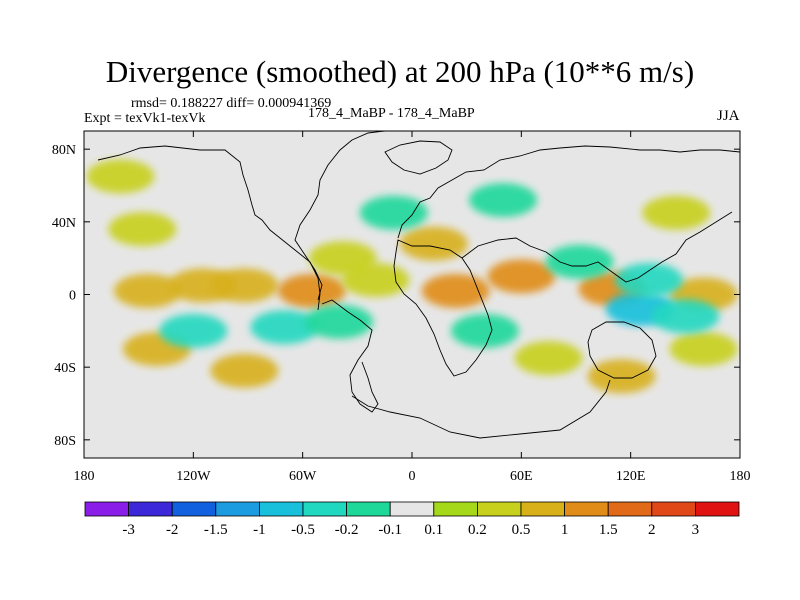 The height and width of the screenshot is (600, 800). Describe the element at coordinates (728, 116) in the screenshot. I see `season-label: JJA` at that location.